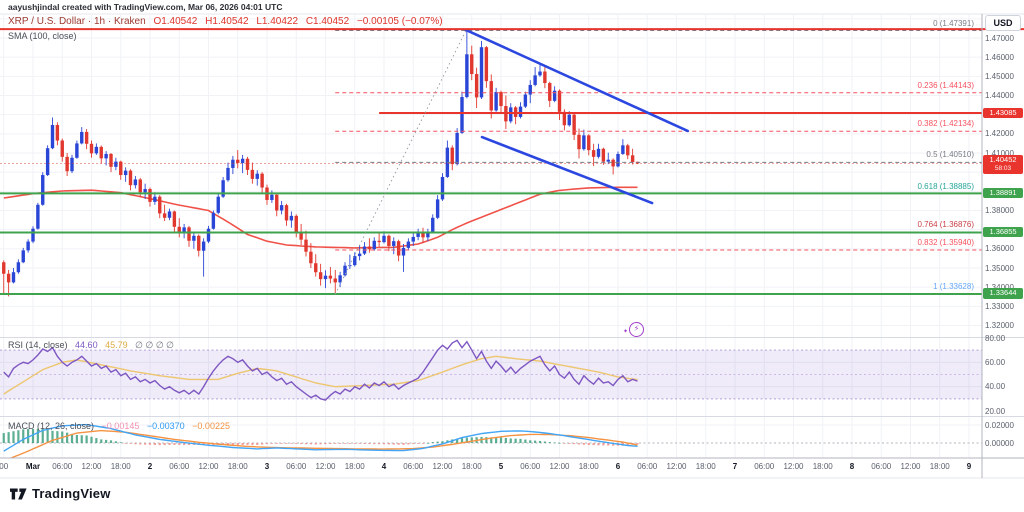 Image resolution: width=1024 pixels, height=512 pixels. I want to click on macd-line, so click(320, 437).